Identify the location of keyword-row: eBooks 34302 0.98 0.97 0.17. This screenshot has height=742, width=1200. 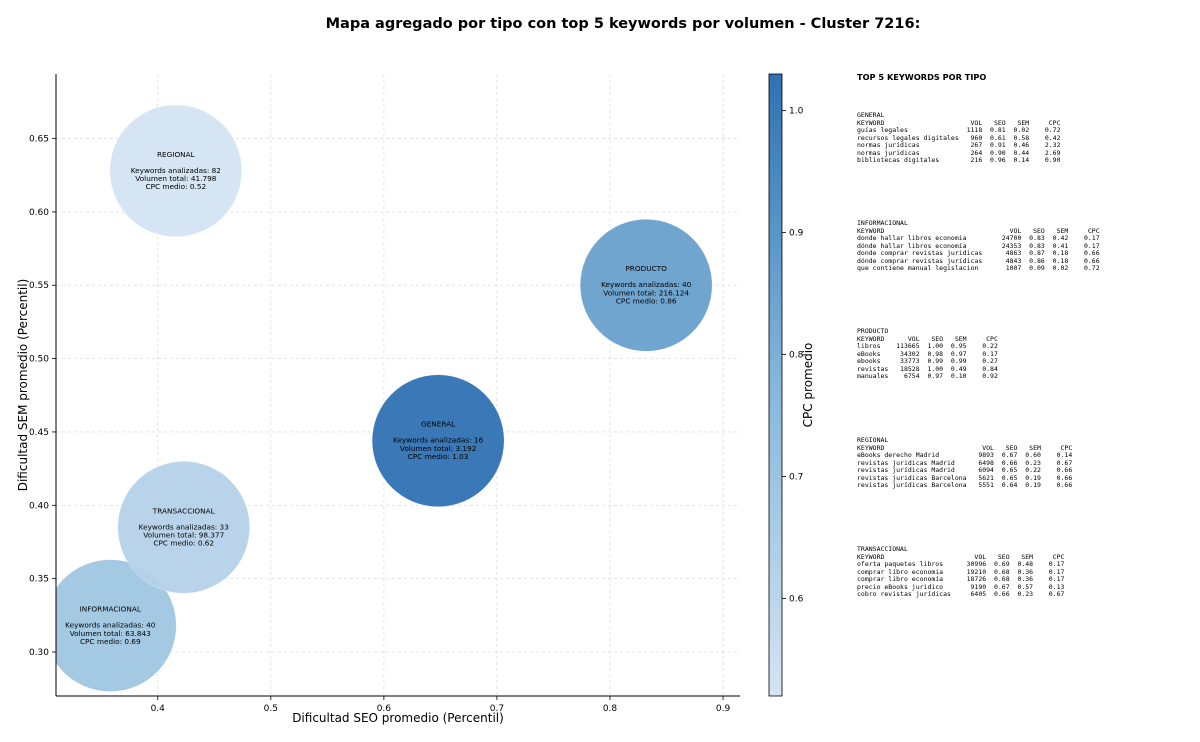
(927, 353).